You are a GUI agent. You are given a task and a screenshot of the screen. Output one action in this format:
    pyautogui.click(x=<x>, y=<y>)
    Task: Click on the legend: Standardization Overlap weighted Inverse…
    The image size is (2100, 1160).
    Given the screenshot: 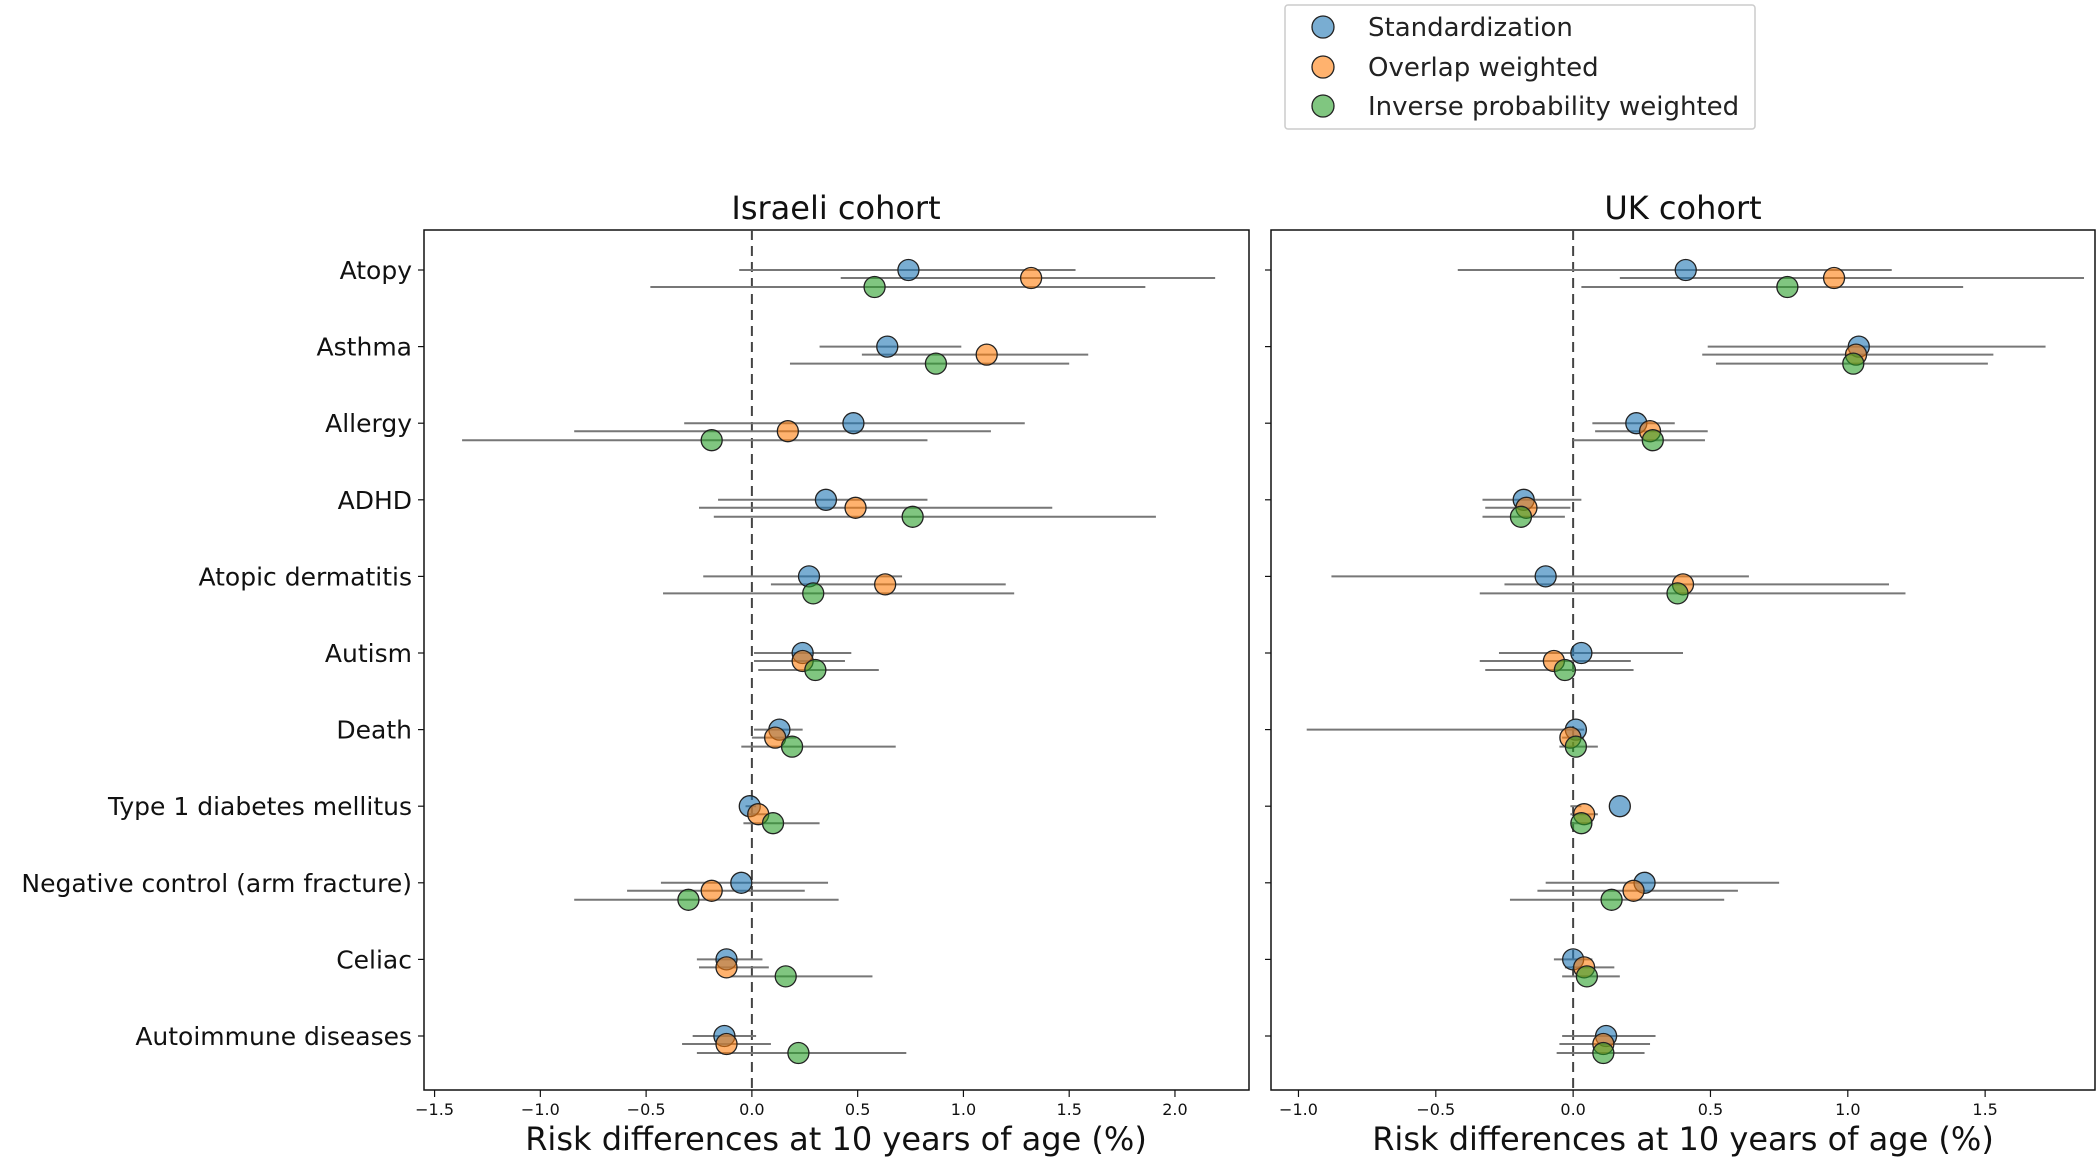 What is the action you would take?
    pyautogui.click(x=1520, y=67)
    